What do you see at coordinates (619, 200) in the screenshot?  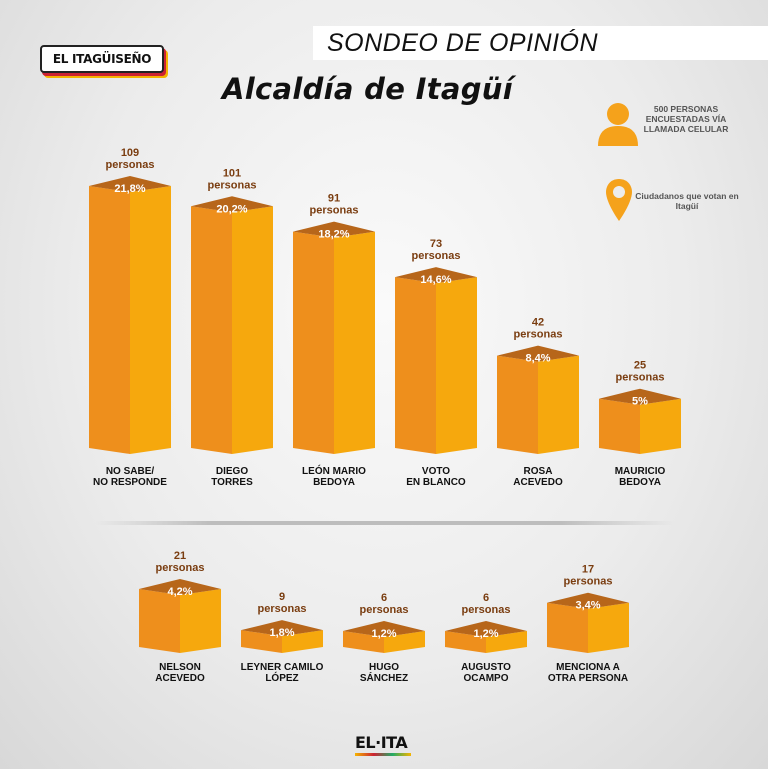 I see `map-pin-icon` at bounding box center [619, 200].